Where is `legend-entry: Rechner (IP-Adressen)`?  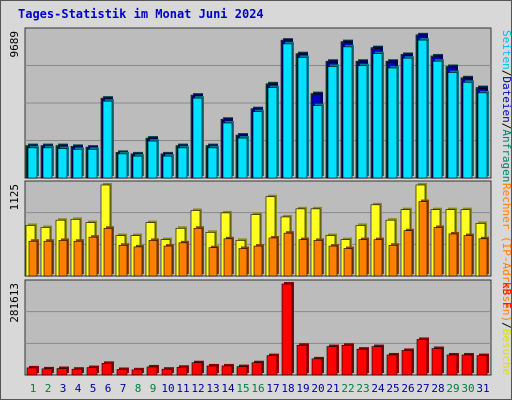 legend-entry: Rechner (IP-Adressen) is located at coordinates (506, 252).